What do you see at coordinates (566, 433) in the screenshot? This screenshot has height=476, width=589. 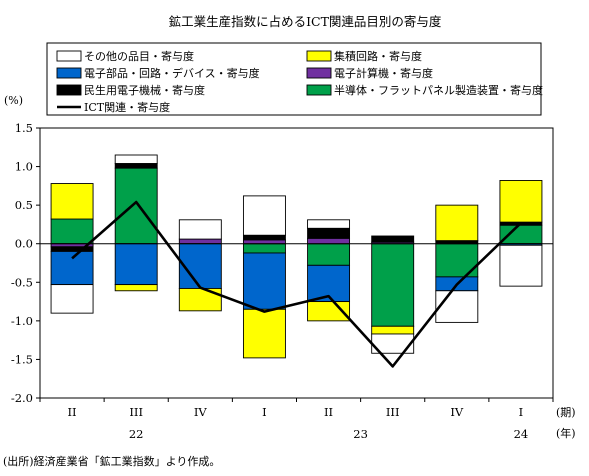 I see `x-year-label: (年)` at bounding box center [566, 433].